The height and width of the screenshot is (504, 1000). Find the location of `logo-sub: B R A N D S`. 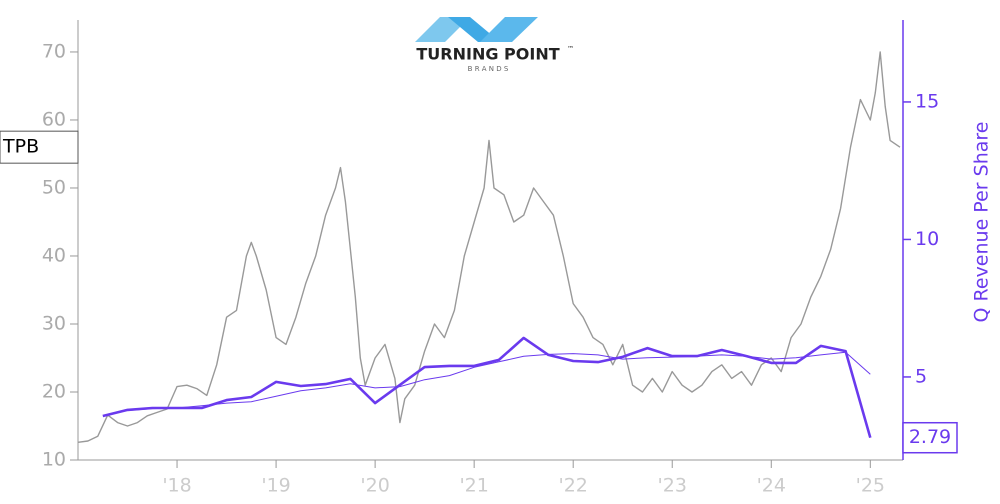

logo-sub: B R A N D S is located at coordinates (488, 69).